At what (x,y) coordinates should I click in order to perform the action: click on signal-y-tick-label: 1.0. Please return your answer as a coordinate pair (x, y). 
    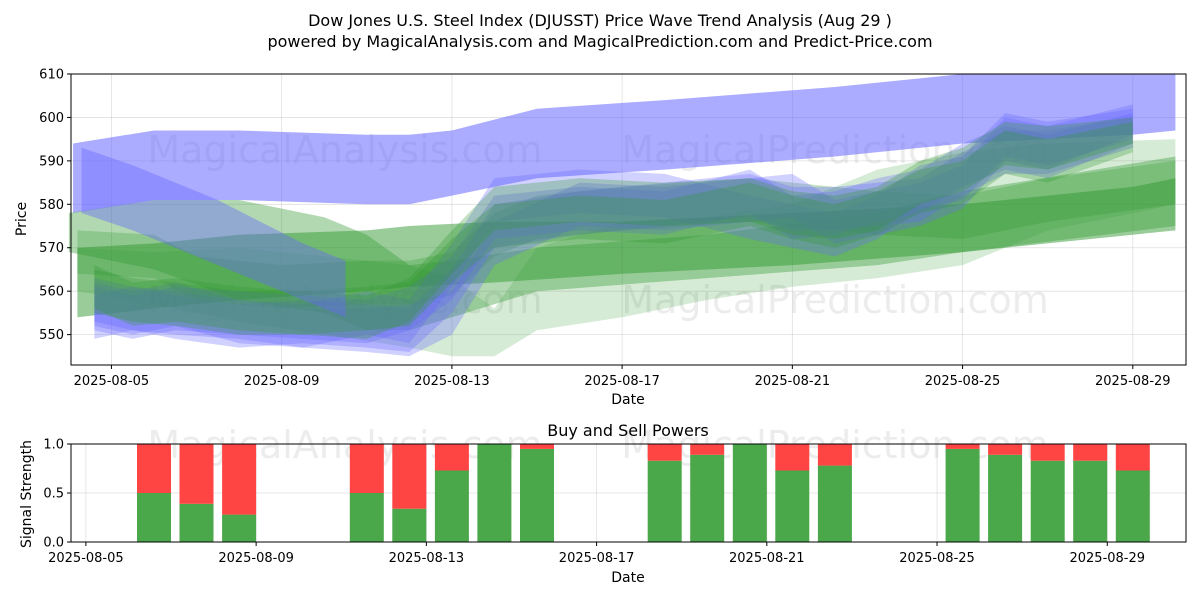
    Looking at the image, I should click on (53, 445).